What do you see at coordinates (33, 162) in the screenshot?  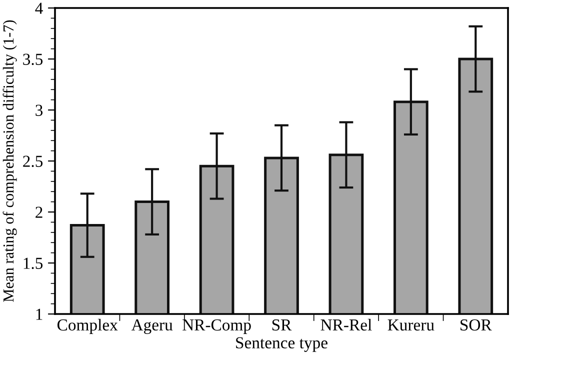 I see `y-tick-label: 2.5` at bounding box center [33, 162].